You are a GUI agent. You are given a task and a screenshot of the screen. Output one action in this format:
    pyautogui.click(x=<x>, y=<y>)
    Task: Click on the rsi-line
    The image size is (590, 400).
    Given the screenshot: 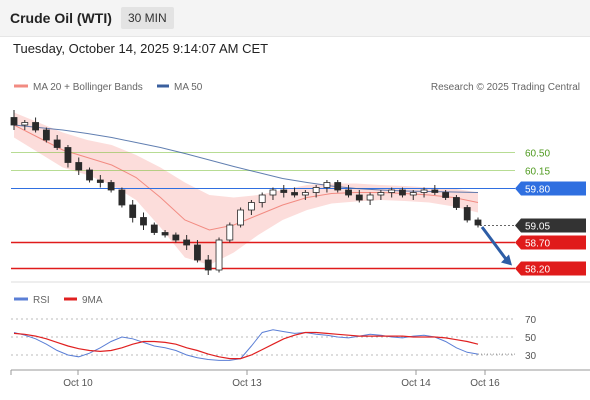 What is the action you would take?
    pyautogui.click(x=246, y=345)
    